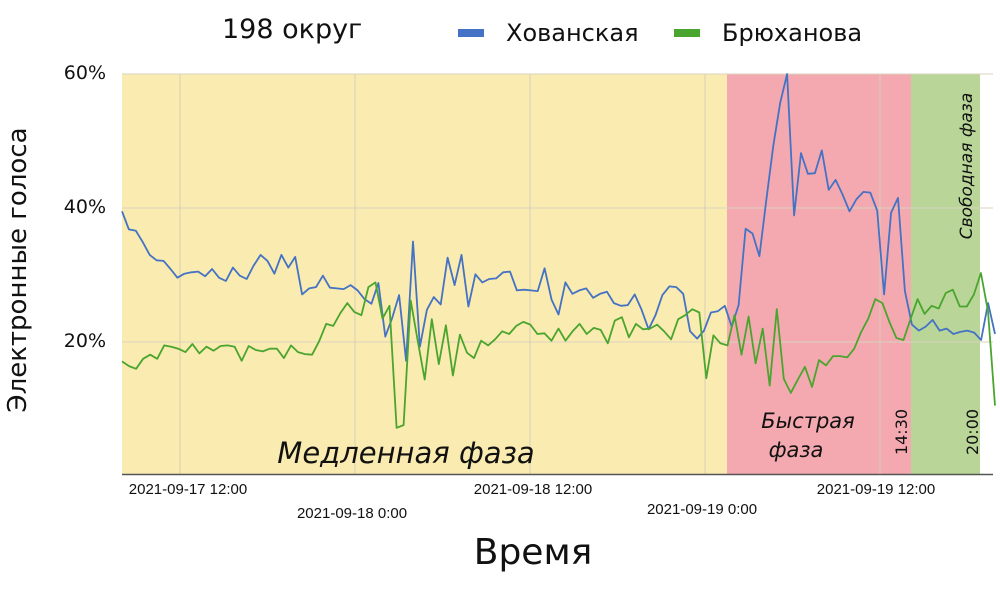  I want to click on chart-title: 198 округ, so click(292, 29).